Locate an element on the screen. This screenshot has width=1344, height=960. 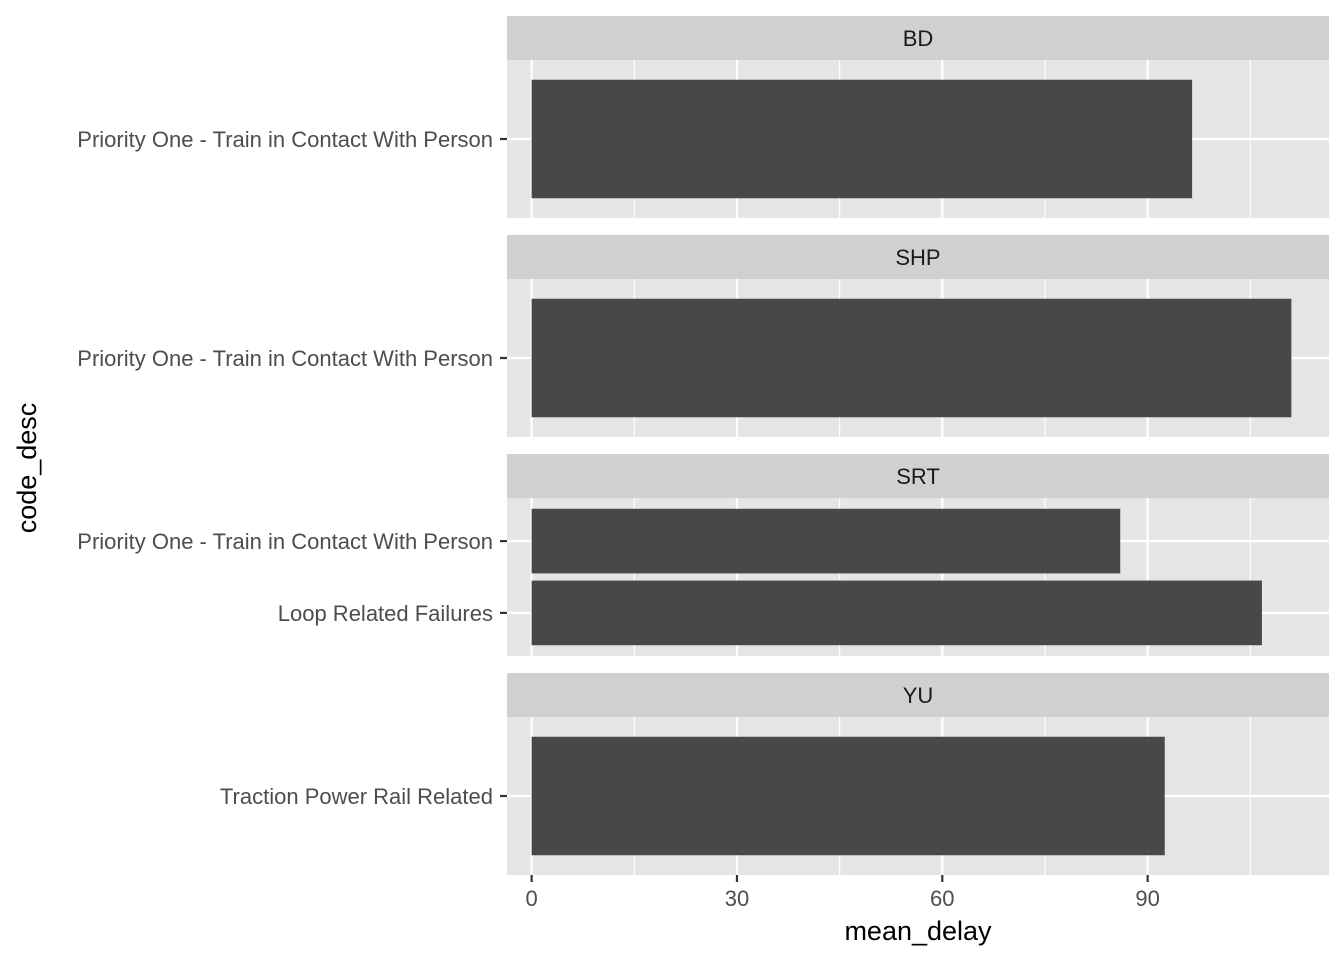
x-tick-label: 30 is located at coordinates (737, 898).